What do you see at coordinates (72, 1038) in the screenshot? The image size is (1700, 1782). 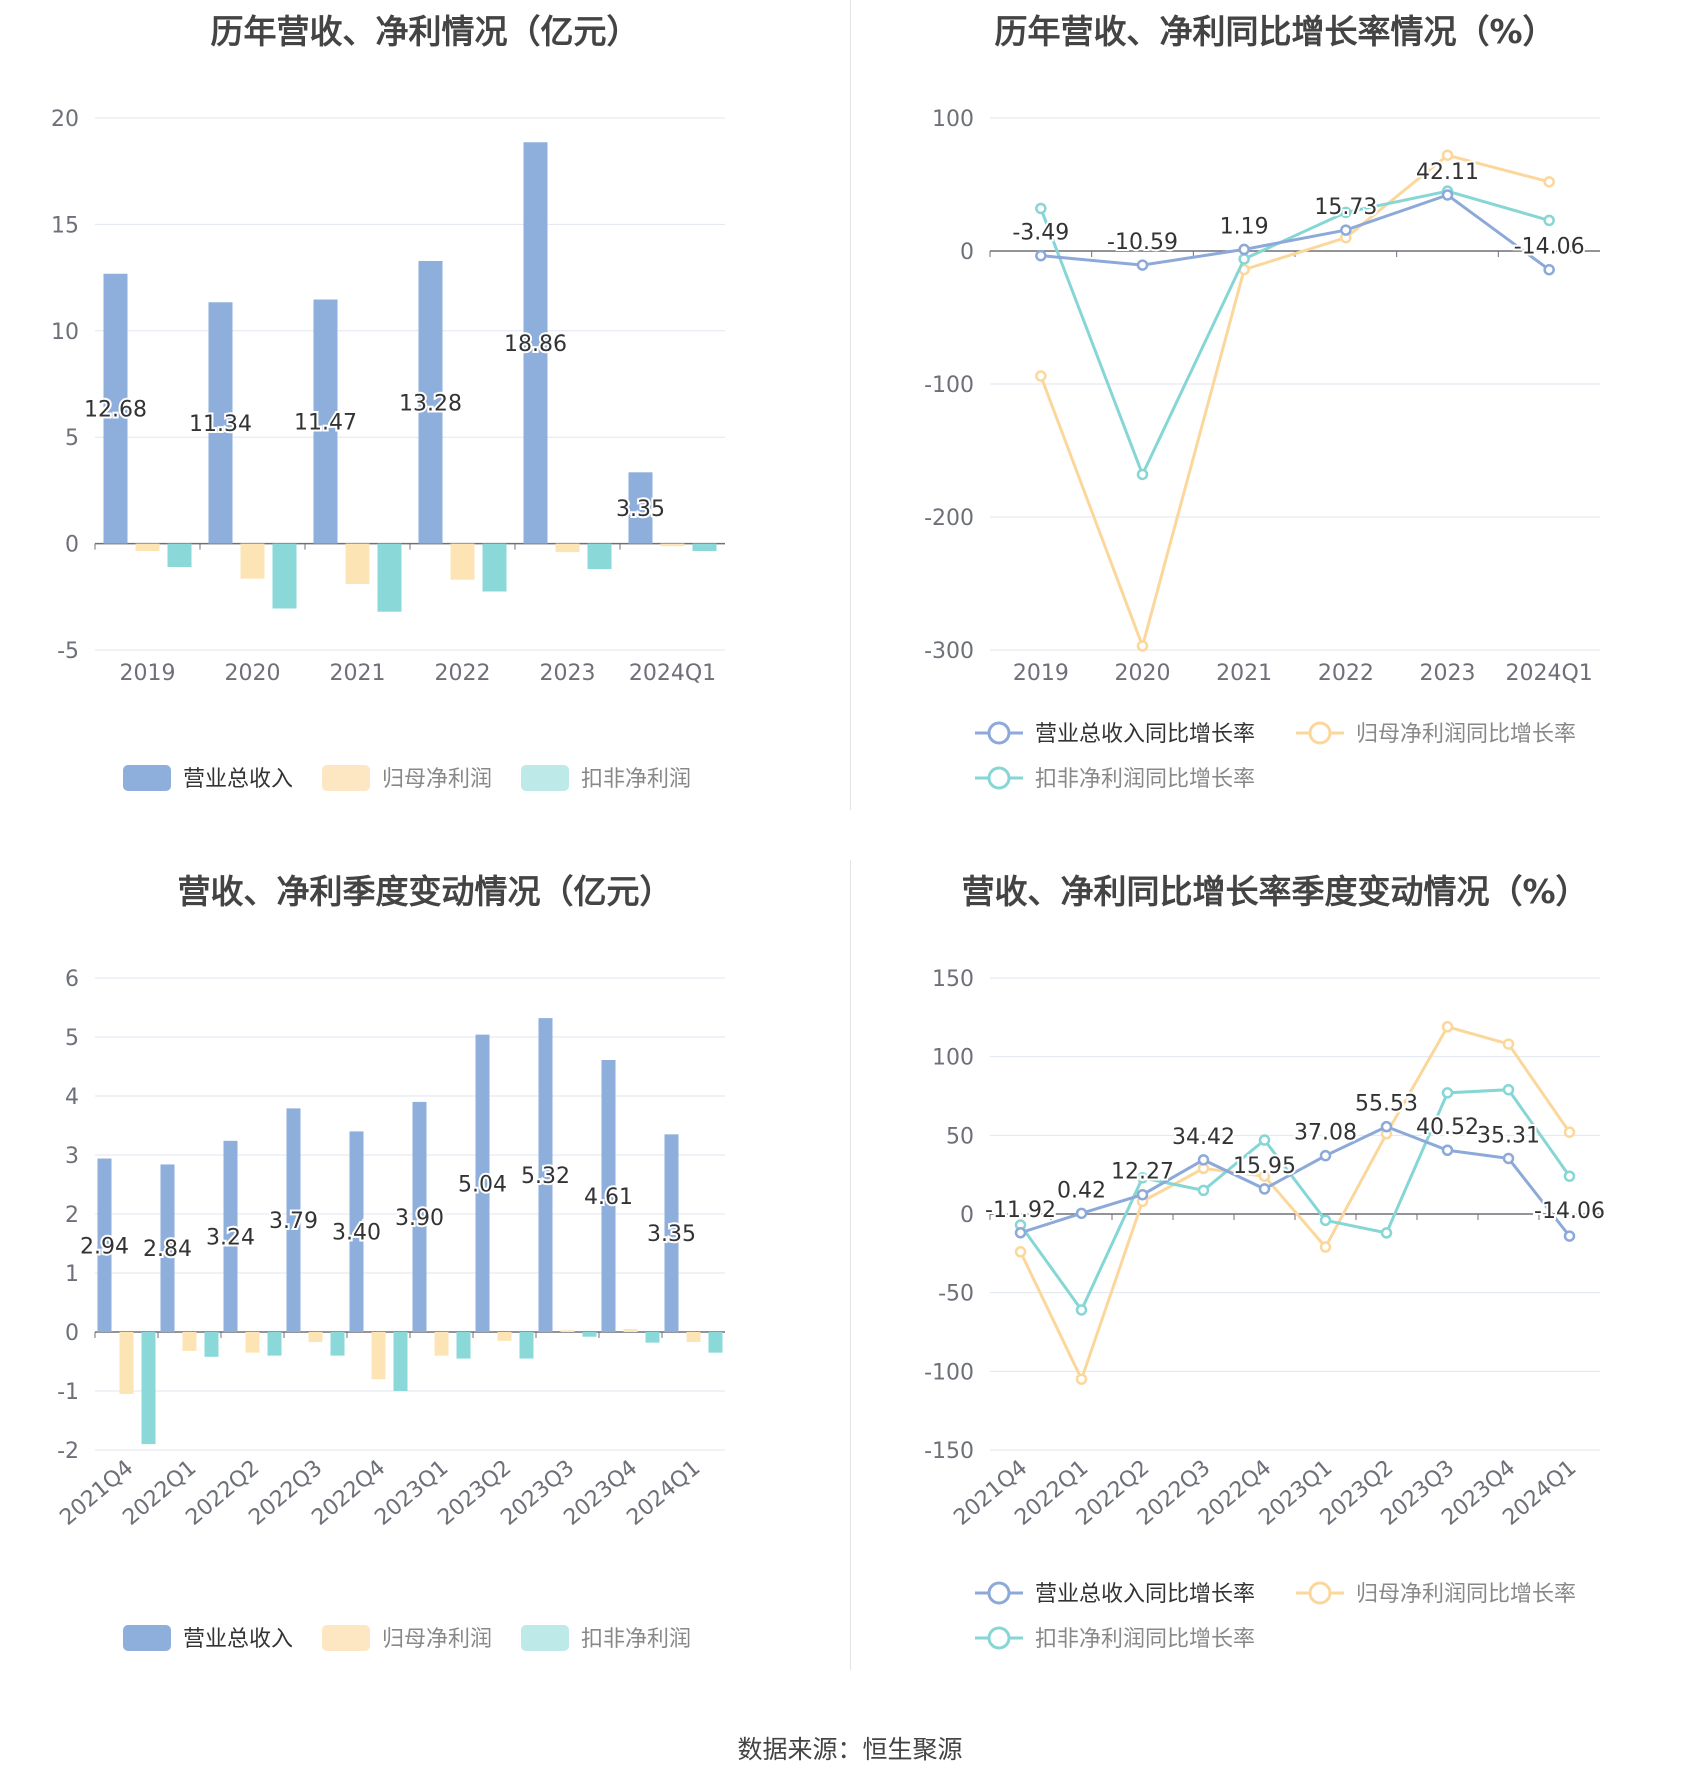 I see `y-tick-label: 5` at bounding box center [72, 1038].